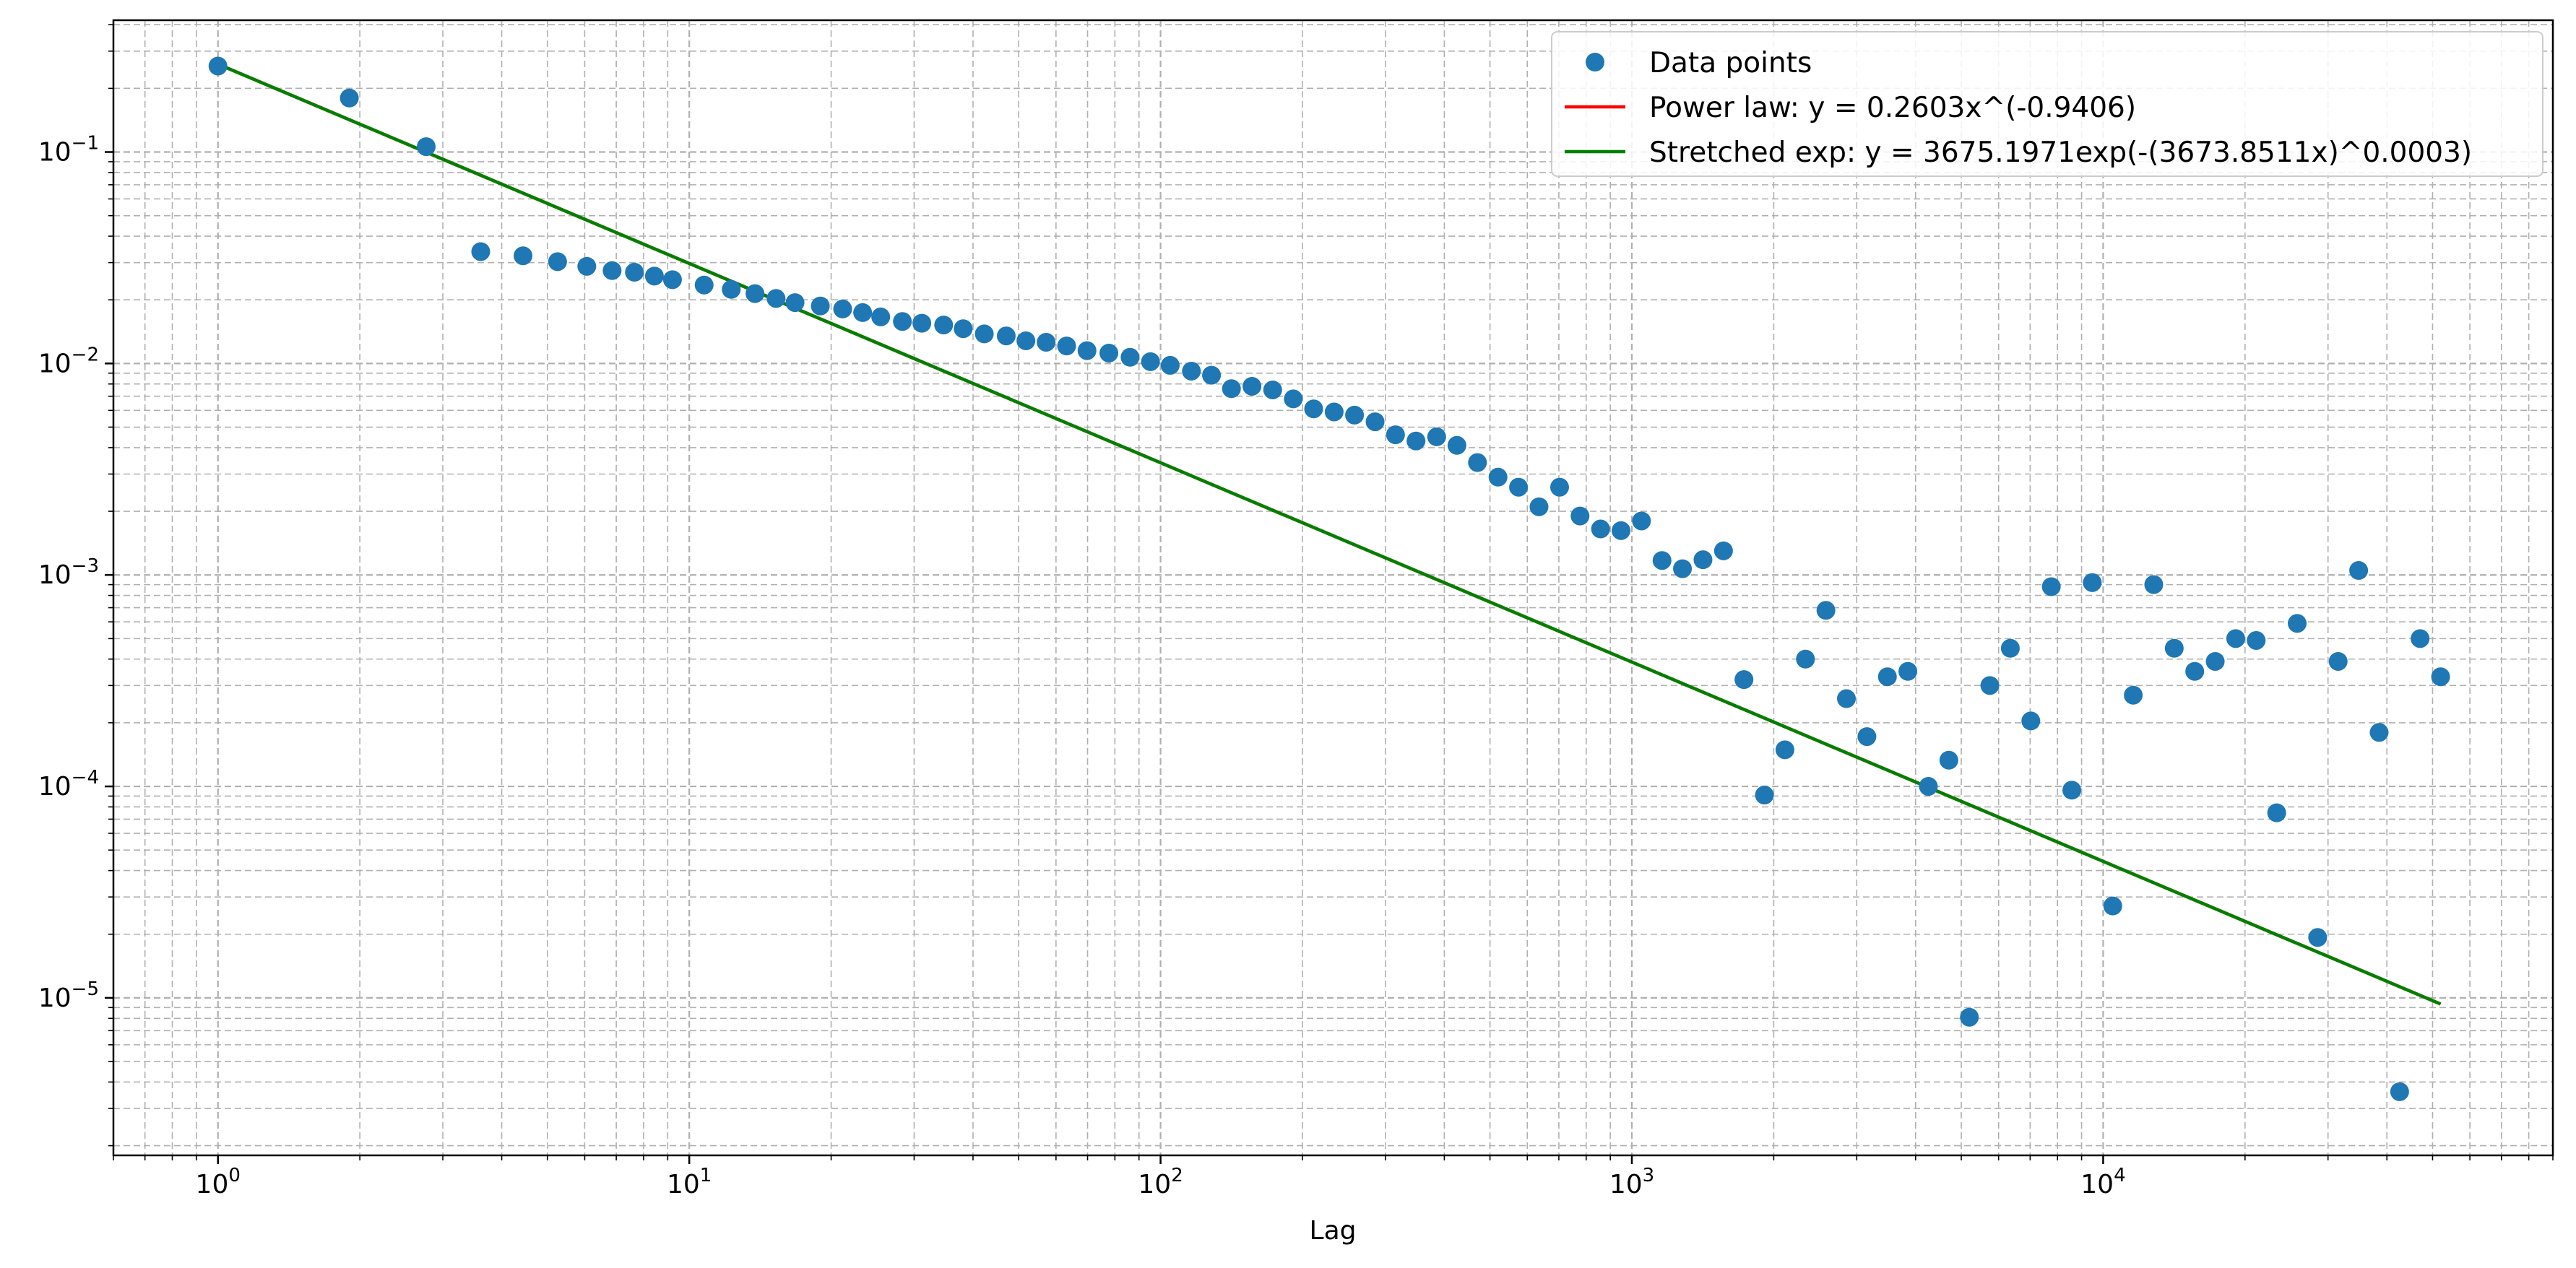 The width and height of the screenshot is (2576, 1268). I want to click on x-tick-label: 101, so click(690, 1182).